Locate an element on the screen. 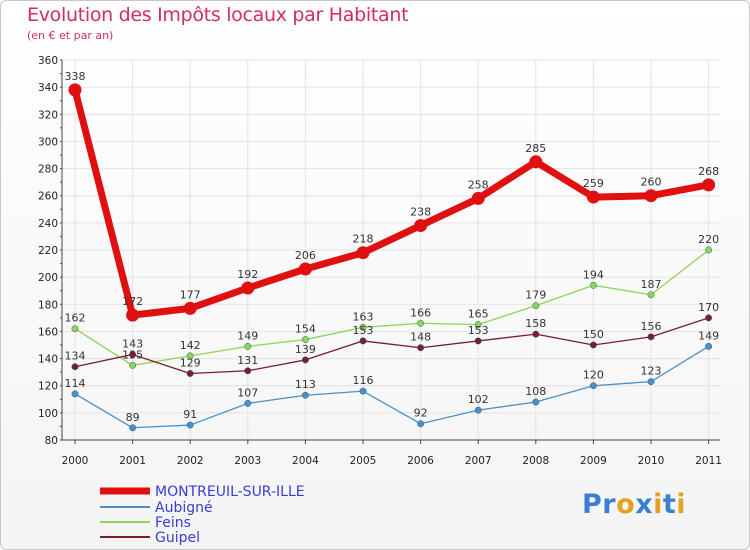 The height and width of the screenshot is (550, 750). y-tick-label: 140 is located at coordinates (48, 360).